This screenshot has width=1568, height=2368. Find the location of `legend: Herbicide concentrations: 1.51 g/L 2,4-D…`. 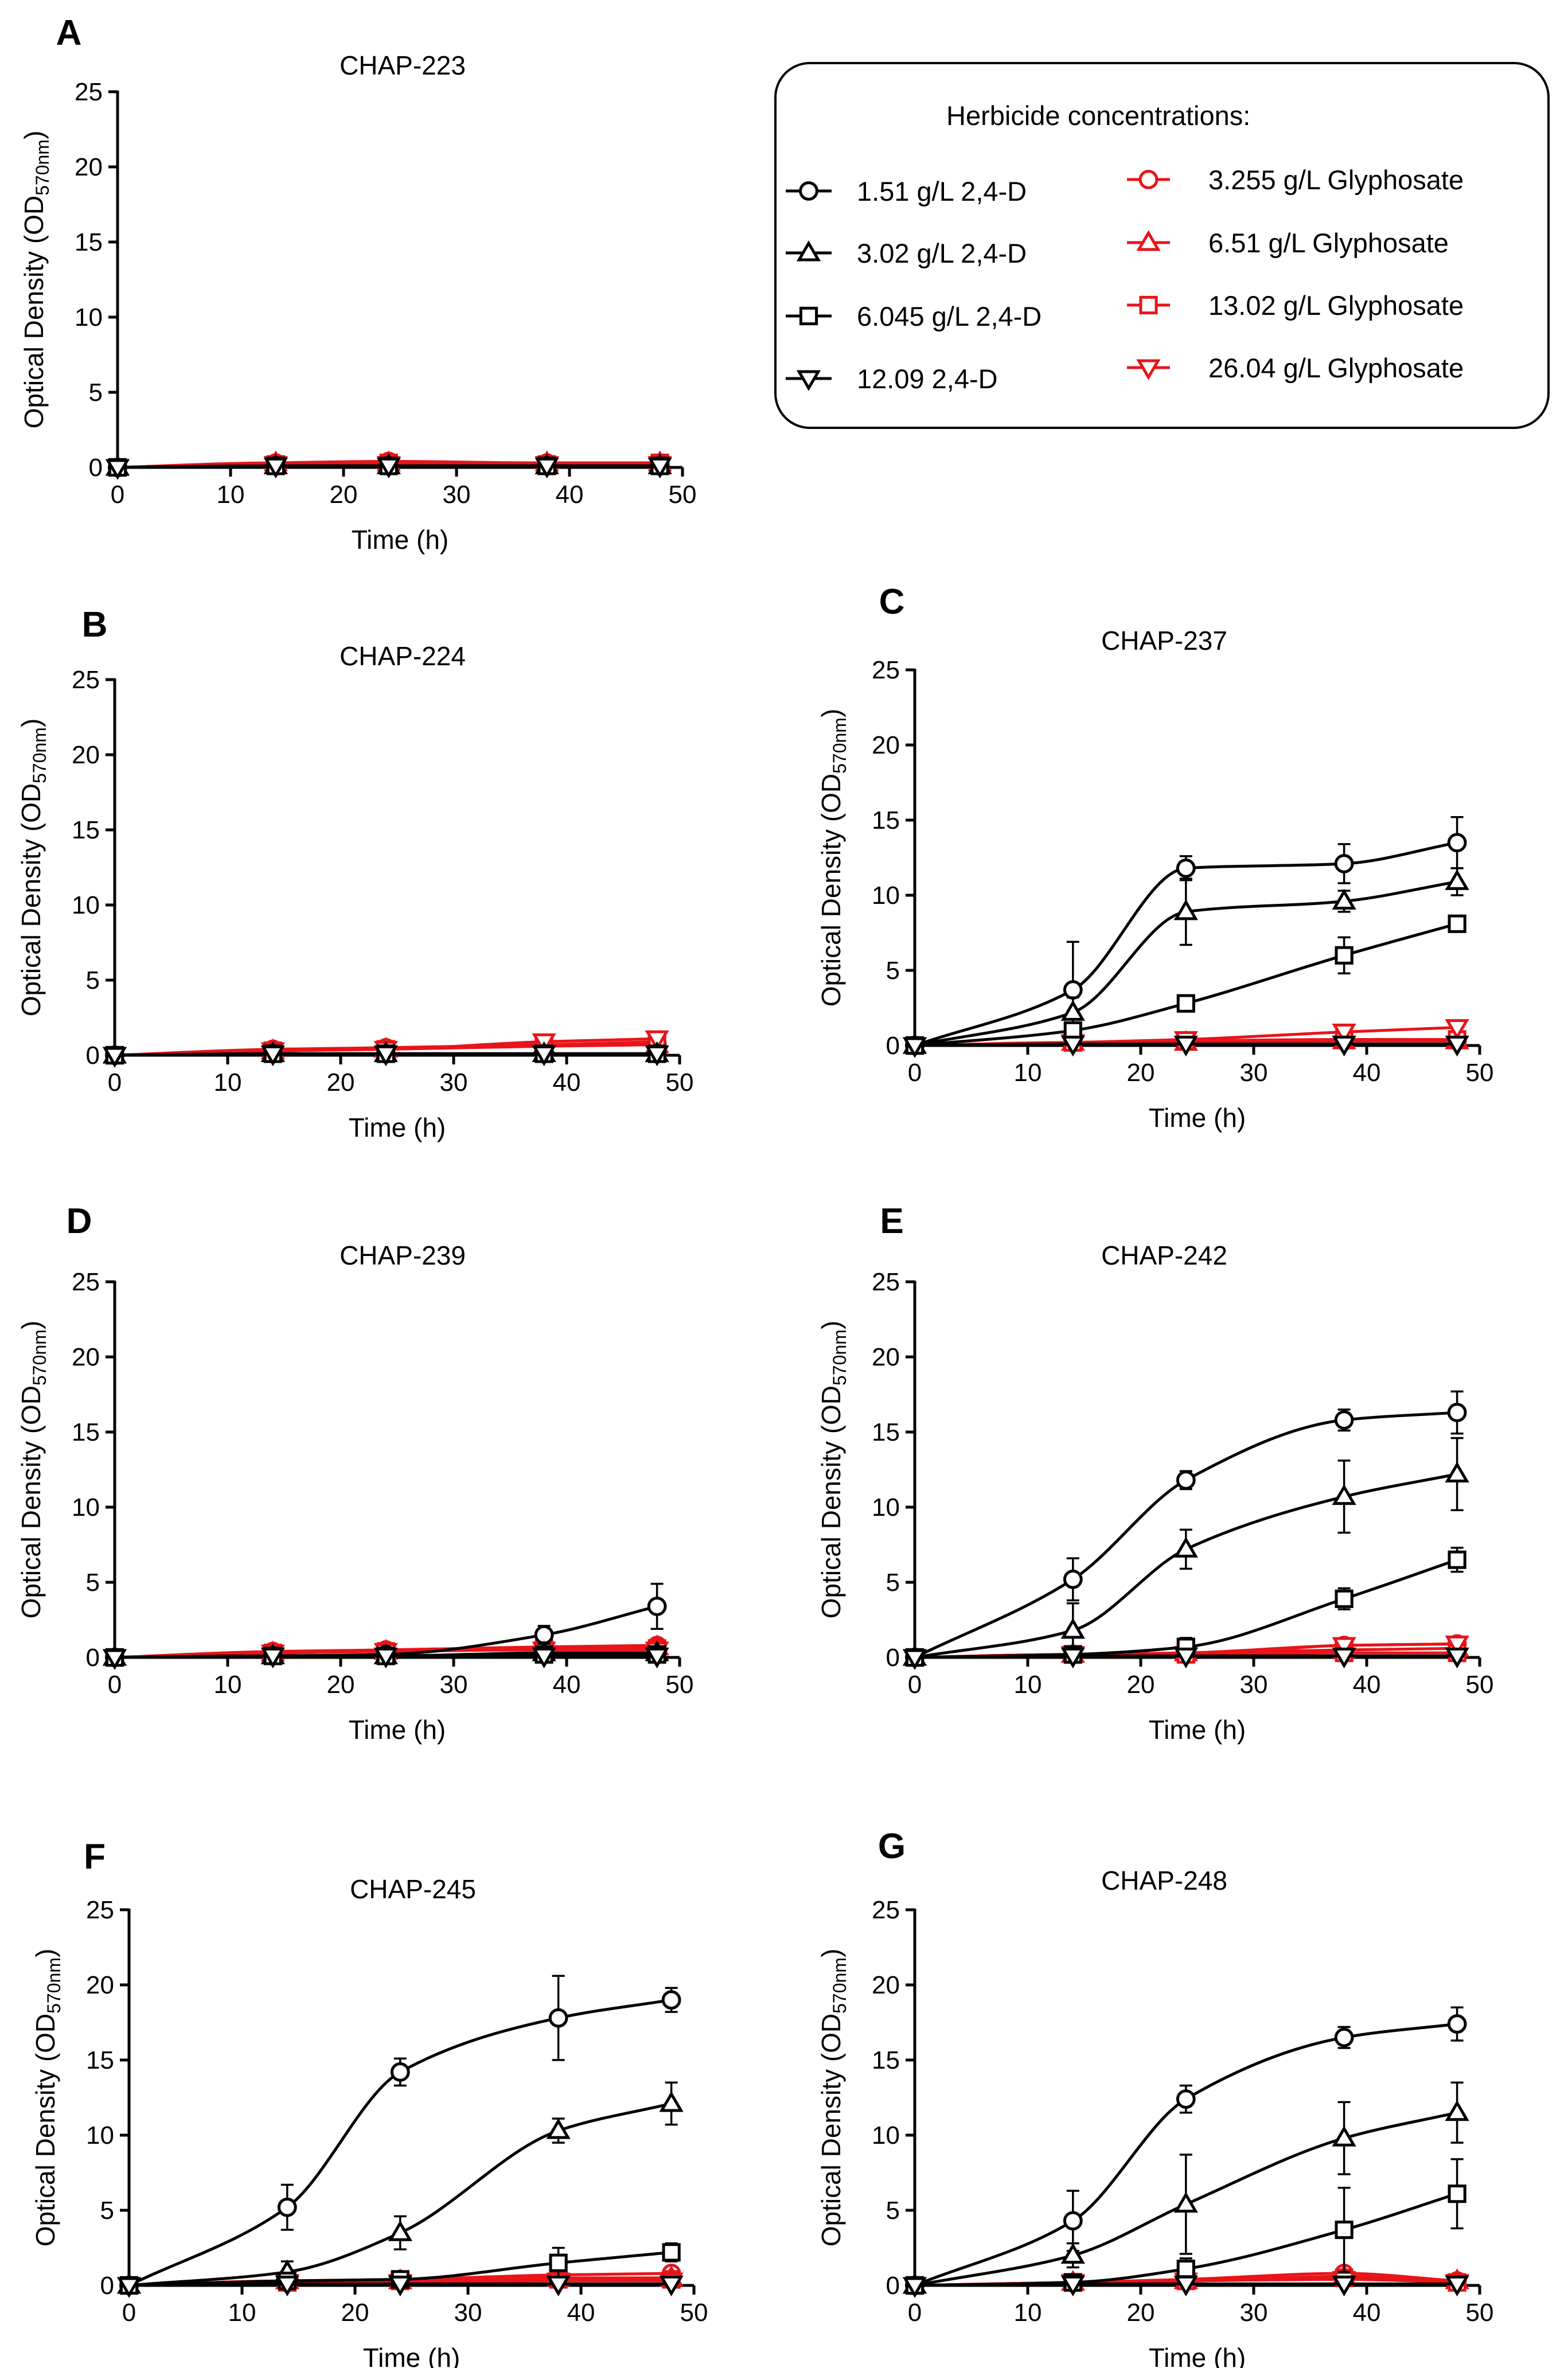

legend: Herbicide concentrations: 1.51 g/L 2,4-D… is located at coordinates (1162, 245).